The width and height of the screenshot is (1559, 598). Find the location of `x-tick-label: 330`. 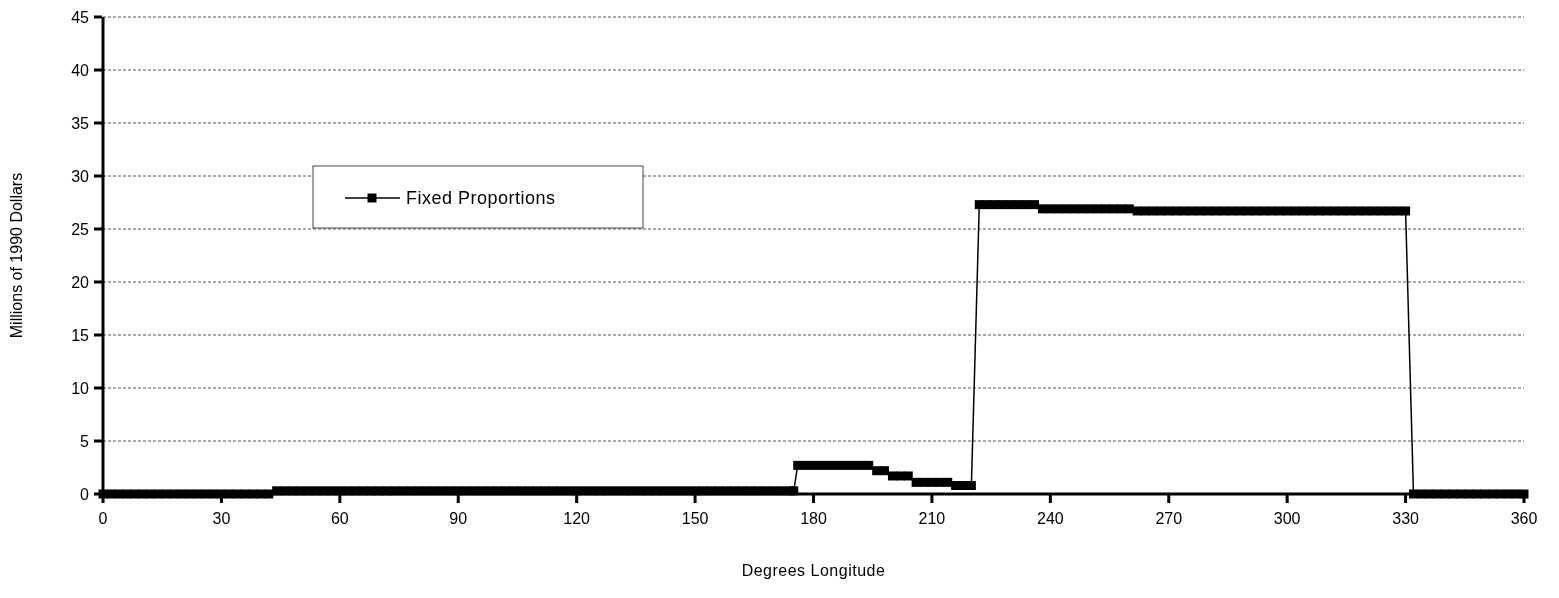

x-tick-label: 330 is located at coordinates (1406, 518).